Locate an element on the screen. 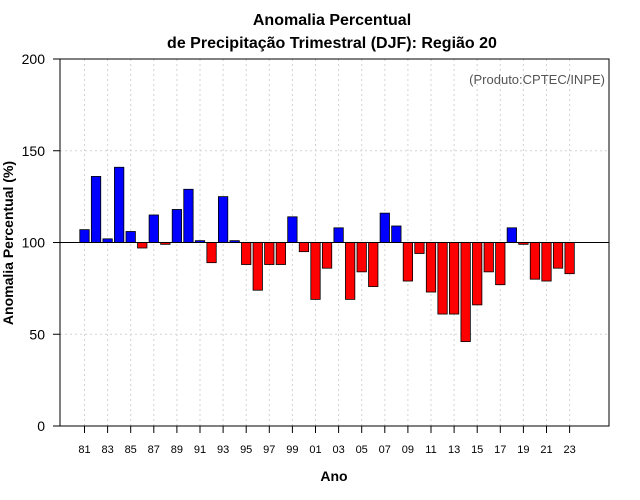 The width and height of the screenshot is (640, 500). x-axis-label: Ano is located at coordinates (333, 476).